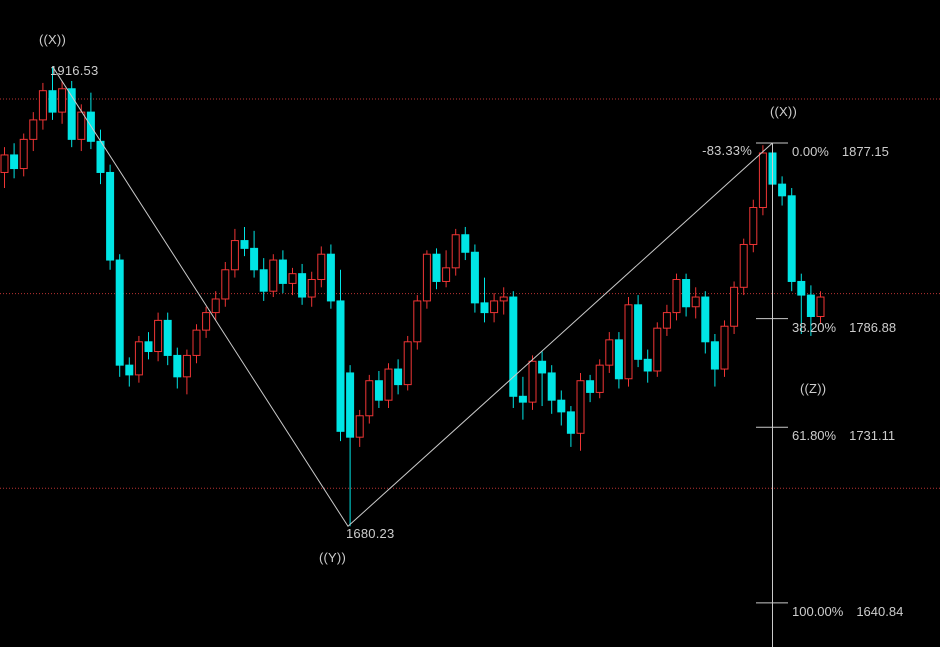 The width and height of the screenshot is (940, 647). I want to click on fib-percent: 100.00%, so click(818, 611).